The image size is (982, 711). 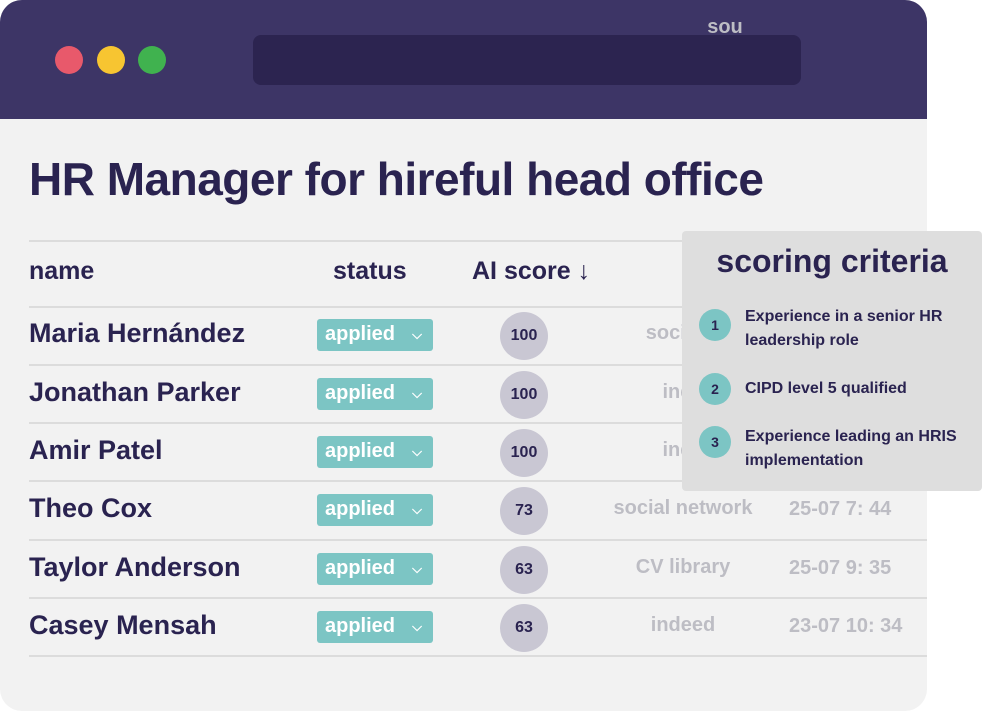 What do you see at coordinates (137, 333) in the screenshot?
I see `candidate-name: Maria Hernández` at bounding box center [137, 333].